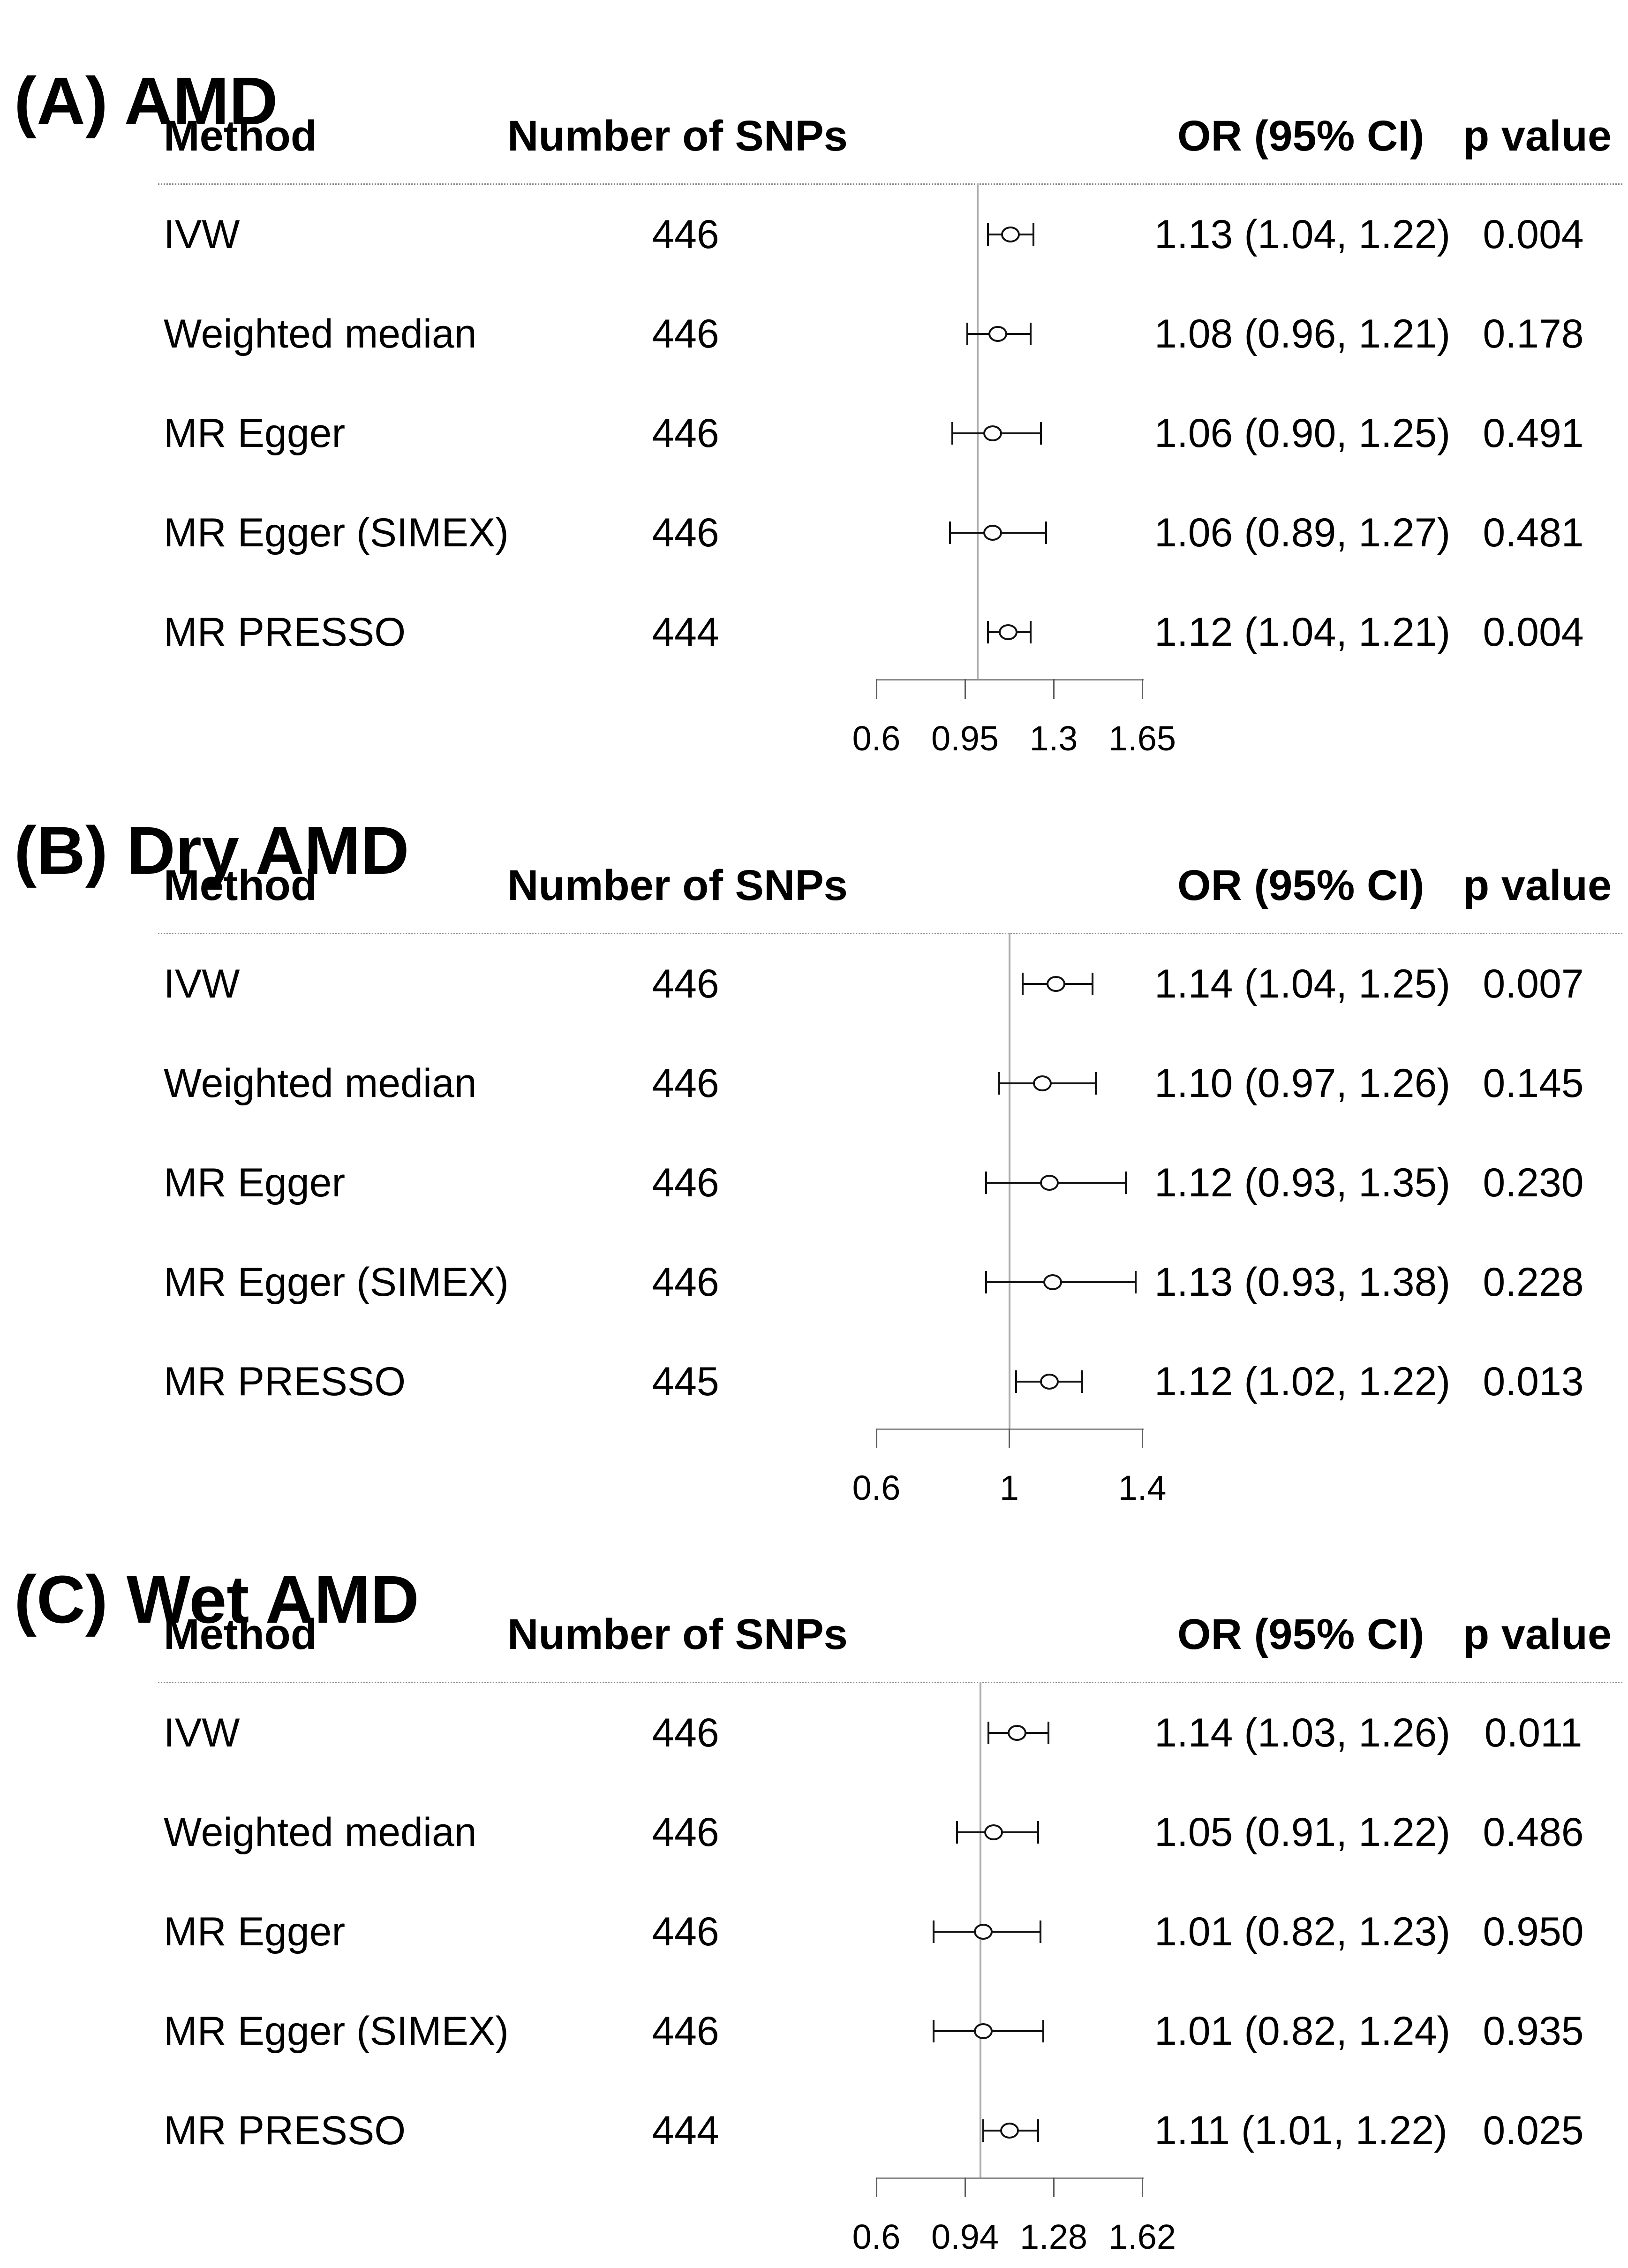  I want to click on pvalue-cell: 0.011, so click(1533, 1732).